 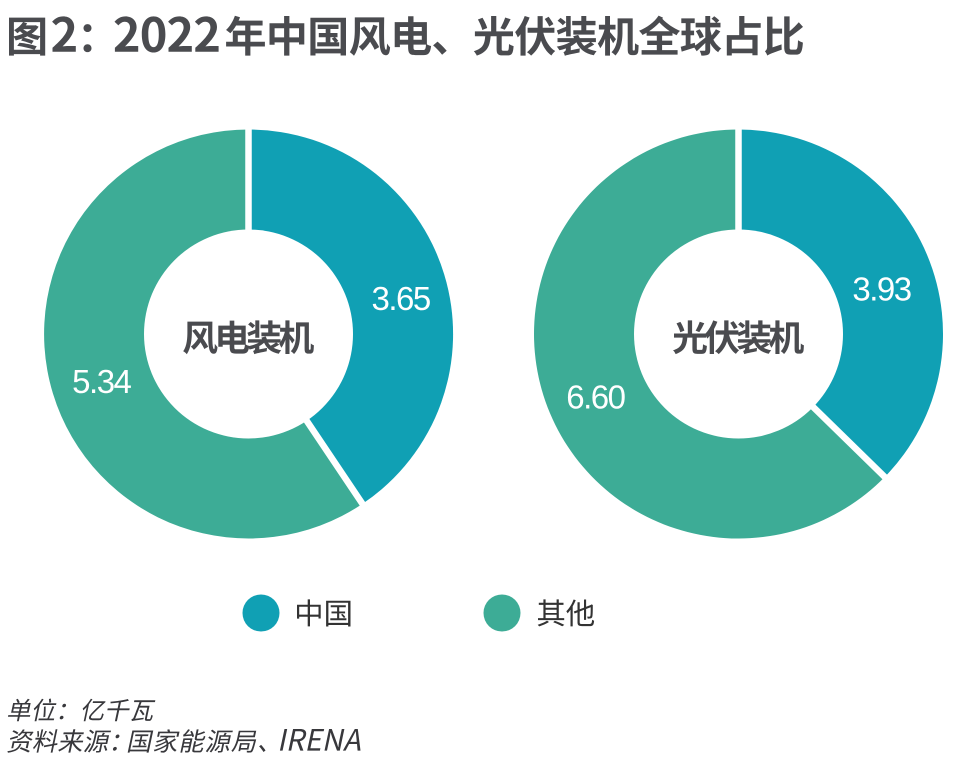 I want to click on svg-text: 5.34, so click(x=101, y=381).